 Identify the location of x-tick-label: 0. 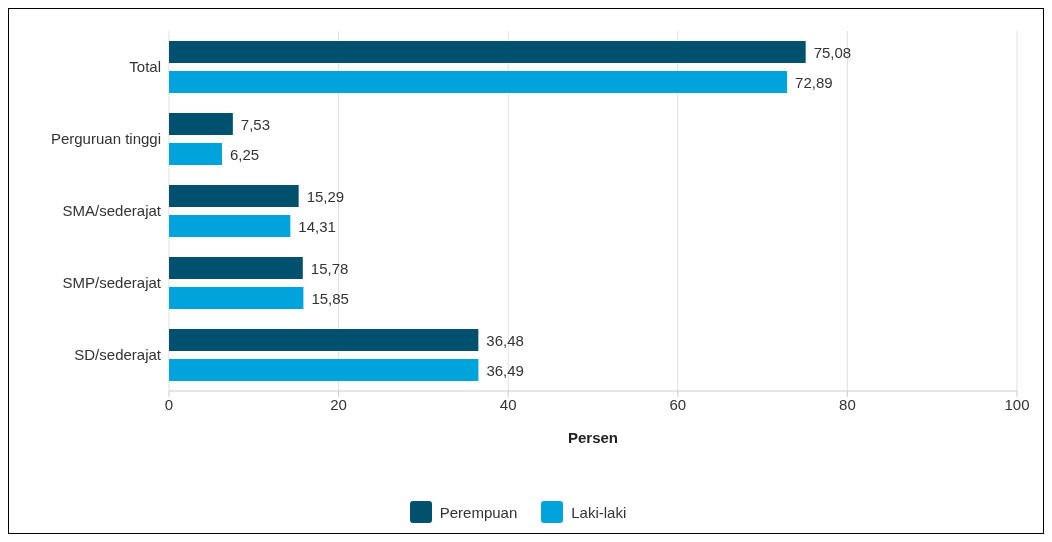
(169, 404).